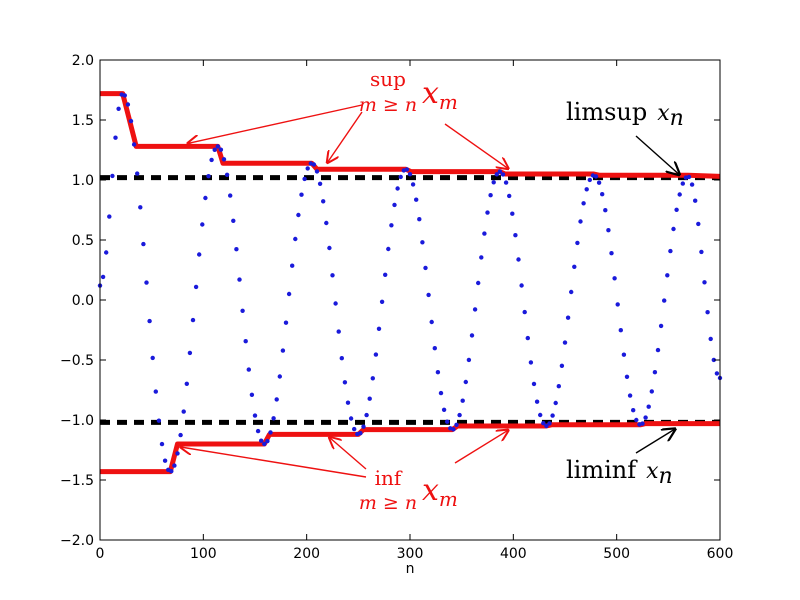 The image size is (800, 600). I want to click on x-tick-label: 500, so click(616, 554).